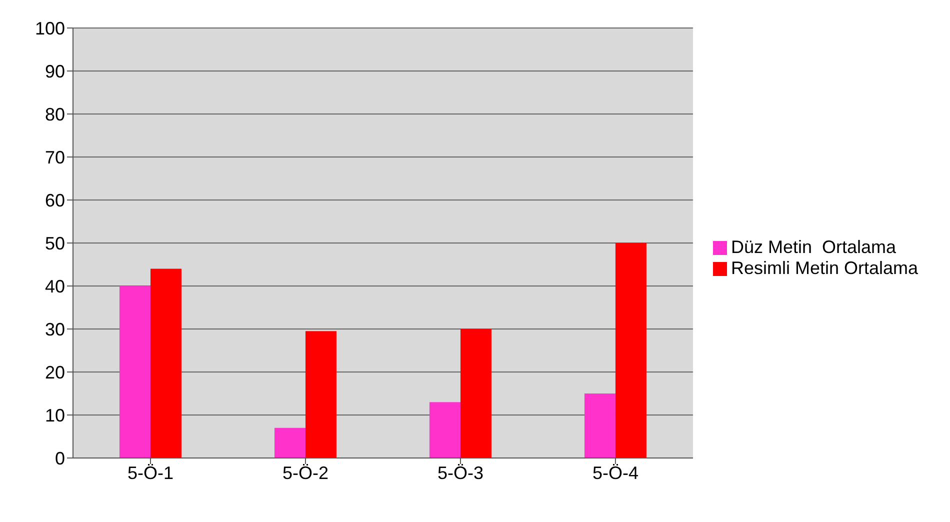 Image resolution: width=950 pixels, height=522 pixels. I want to click on x-tick-label: 5-Ö-4, so click(615, 472).